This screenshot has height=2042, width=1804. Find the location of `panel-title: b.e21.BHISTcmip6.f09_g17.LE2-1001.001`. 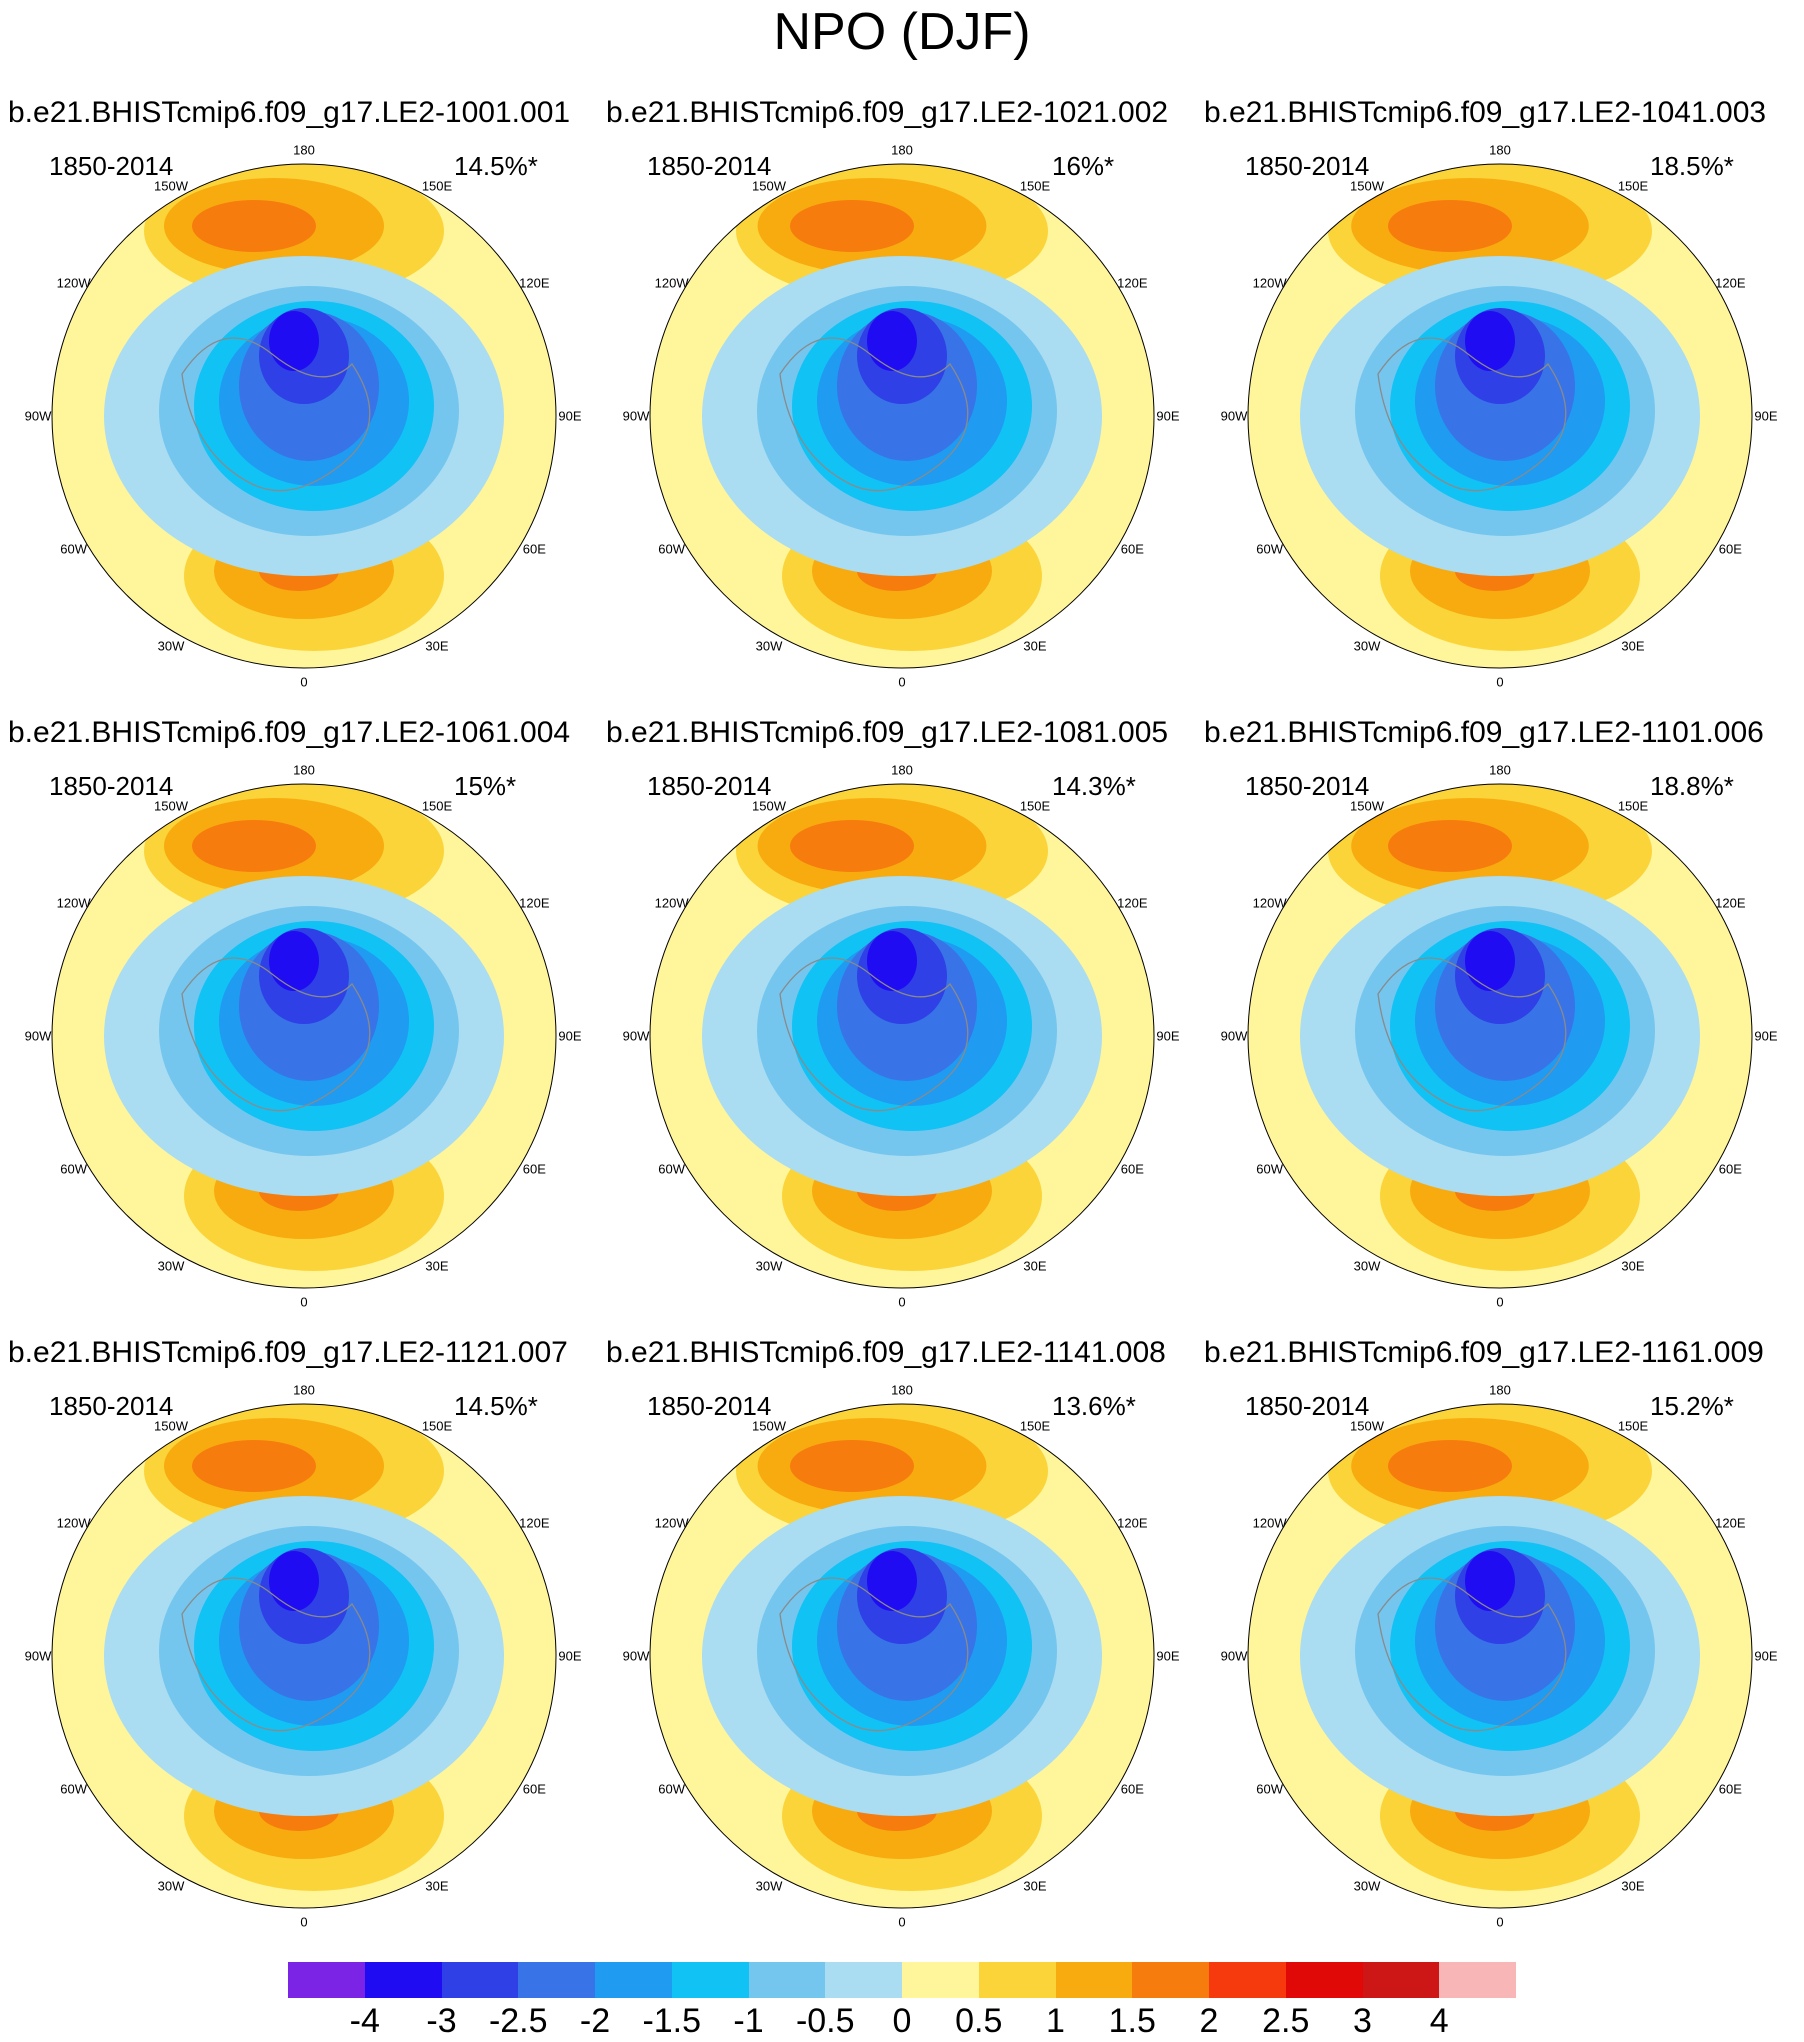

panel-title: b.e21.BHISTcmip6.f09_g17.LE2-1001.001 is located at coordinates (289, 112).